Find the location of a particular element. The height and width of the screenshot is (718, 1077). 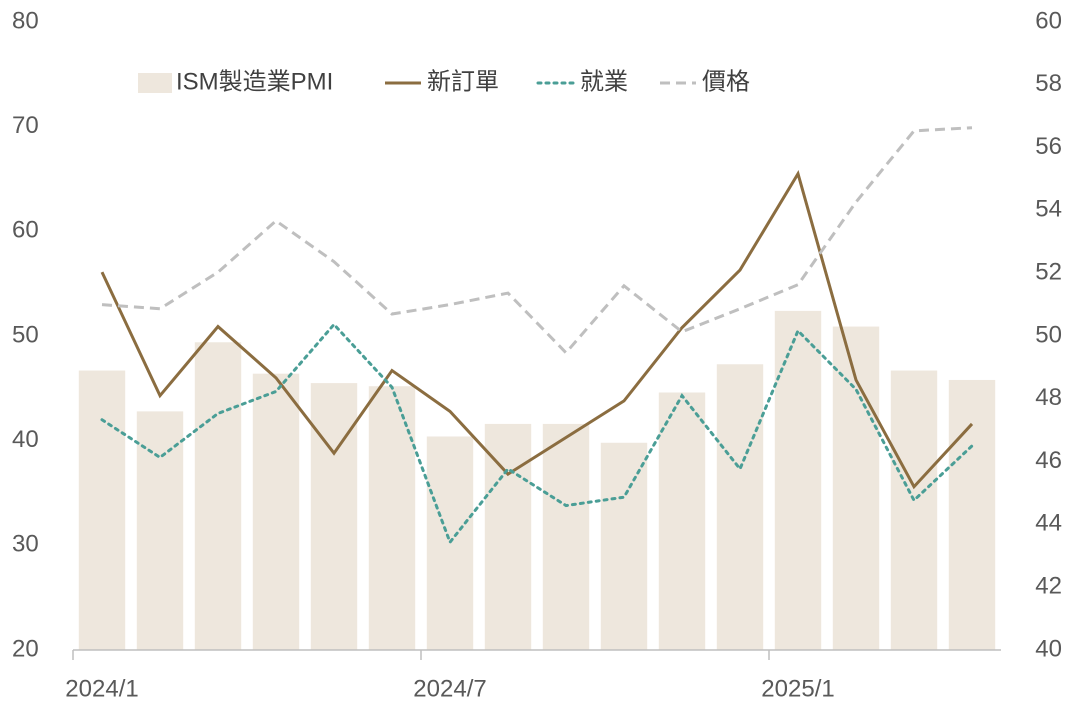

y2-tick-label: 48 is located at coordinates (1048, 397).